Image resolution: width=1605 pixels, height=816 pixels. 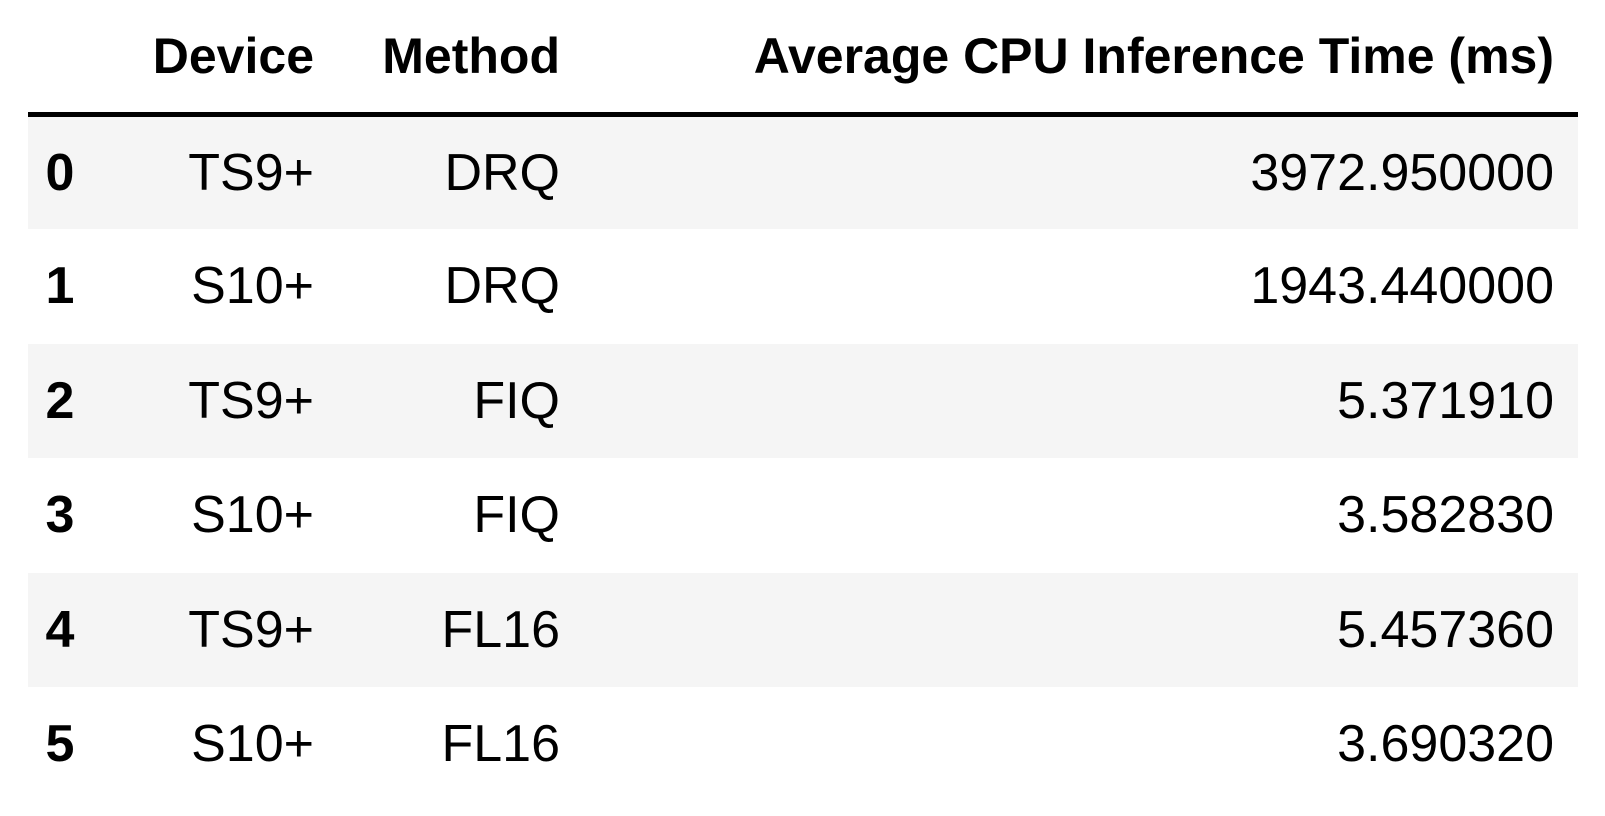 I want to click on row-index: 2, so click(x=60, y=400).